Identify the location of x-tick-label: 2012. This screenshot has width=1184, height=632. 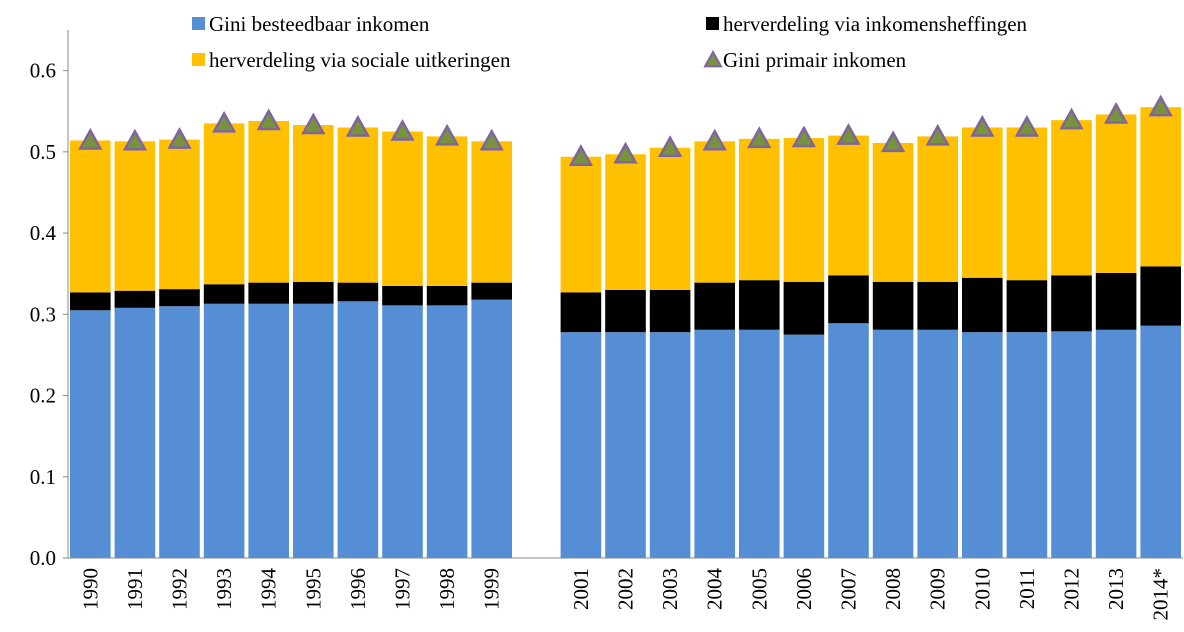
(1072, 589).